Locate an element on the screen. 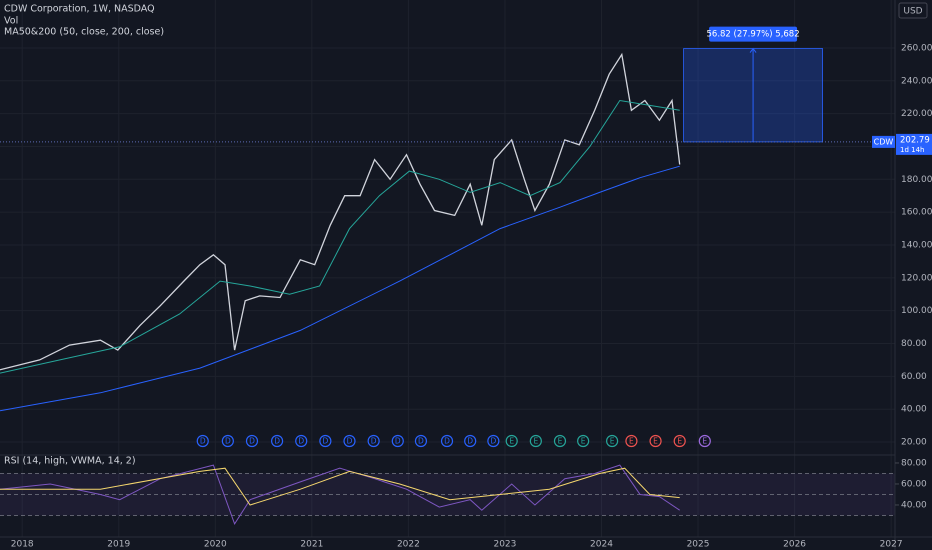  chart-title: CDW Corporation, 1W, NASDAQ is located at coordinates (79, 9).